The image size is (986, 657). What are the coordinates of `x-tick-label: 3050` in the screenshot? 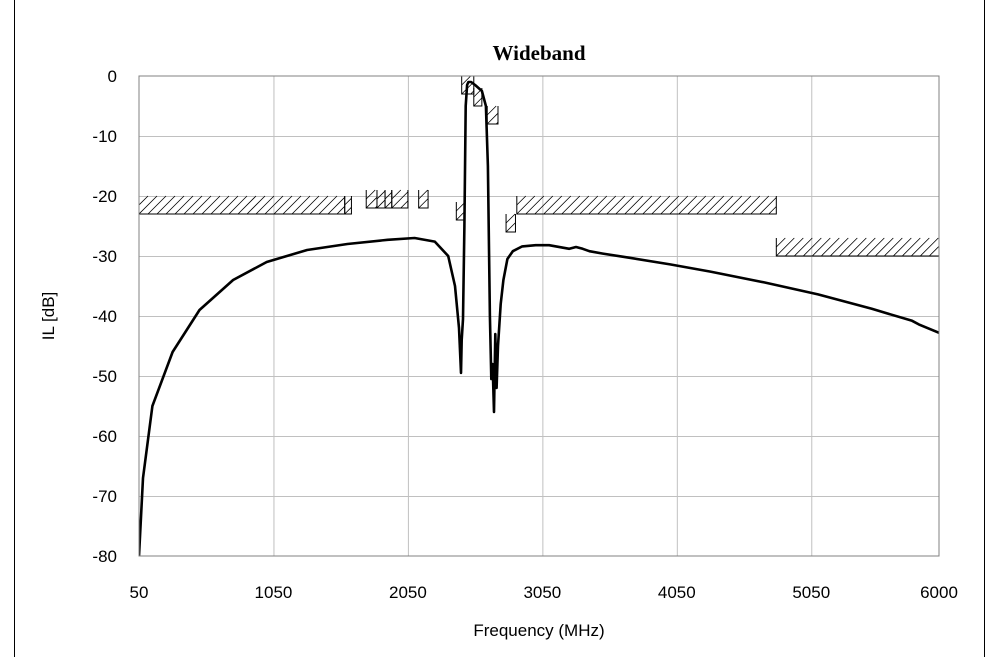 It's located at (542, 592).